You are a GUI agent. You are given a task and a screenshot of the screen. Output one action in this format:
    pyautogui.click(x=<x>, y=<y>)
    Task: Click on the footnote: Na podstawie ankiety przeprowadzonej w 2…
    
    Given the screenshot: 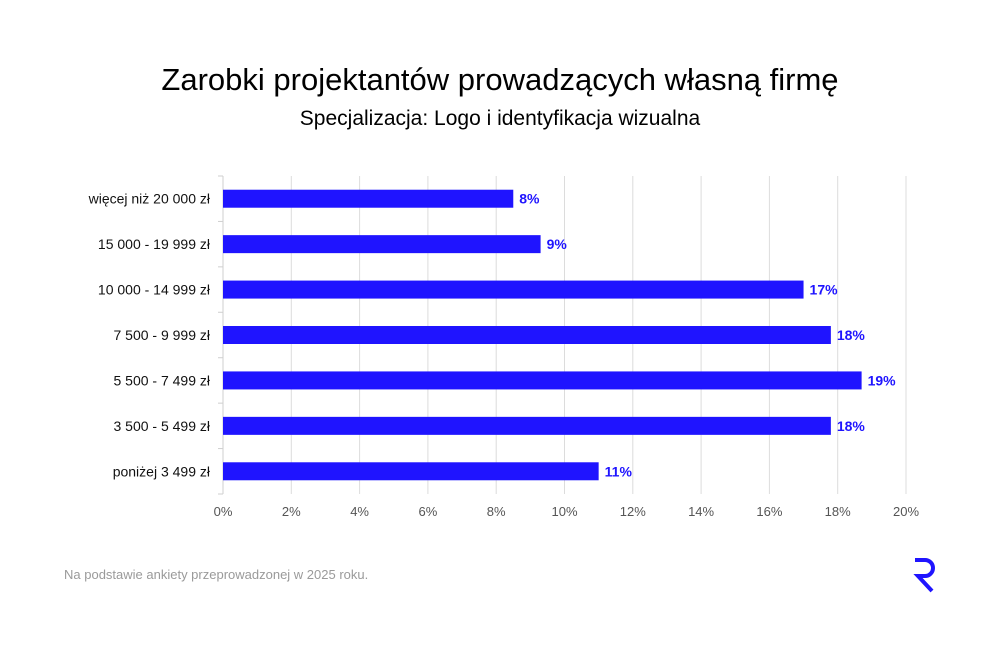 What is the action you would take?
    pyautogui.click(x=216, y=574)
    